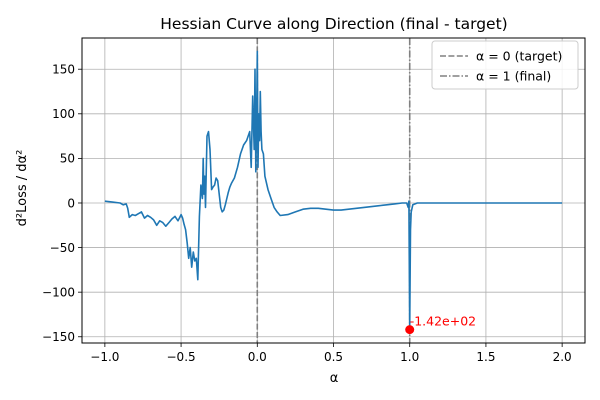  Describe the element at coordinates (62, 248) in the screenshot. I see `y-tick-label: −50` at that location.